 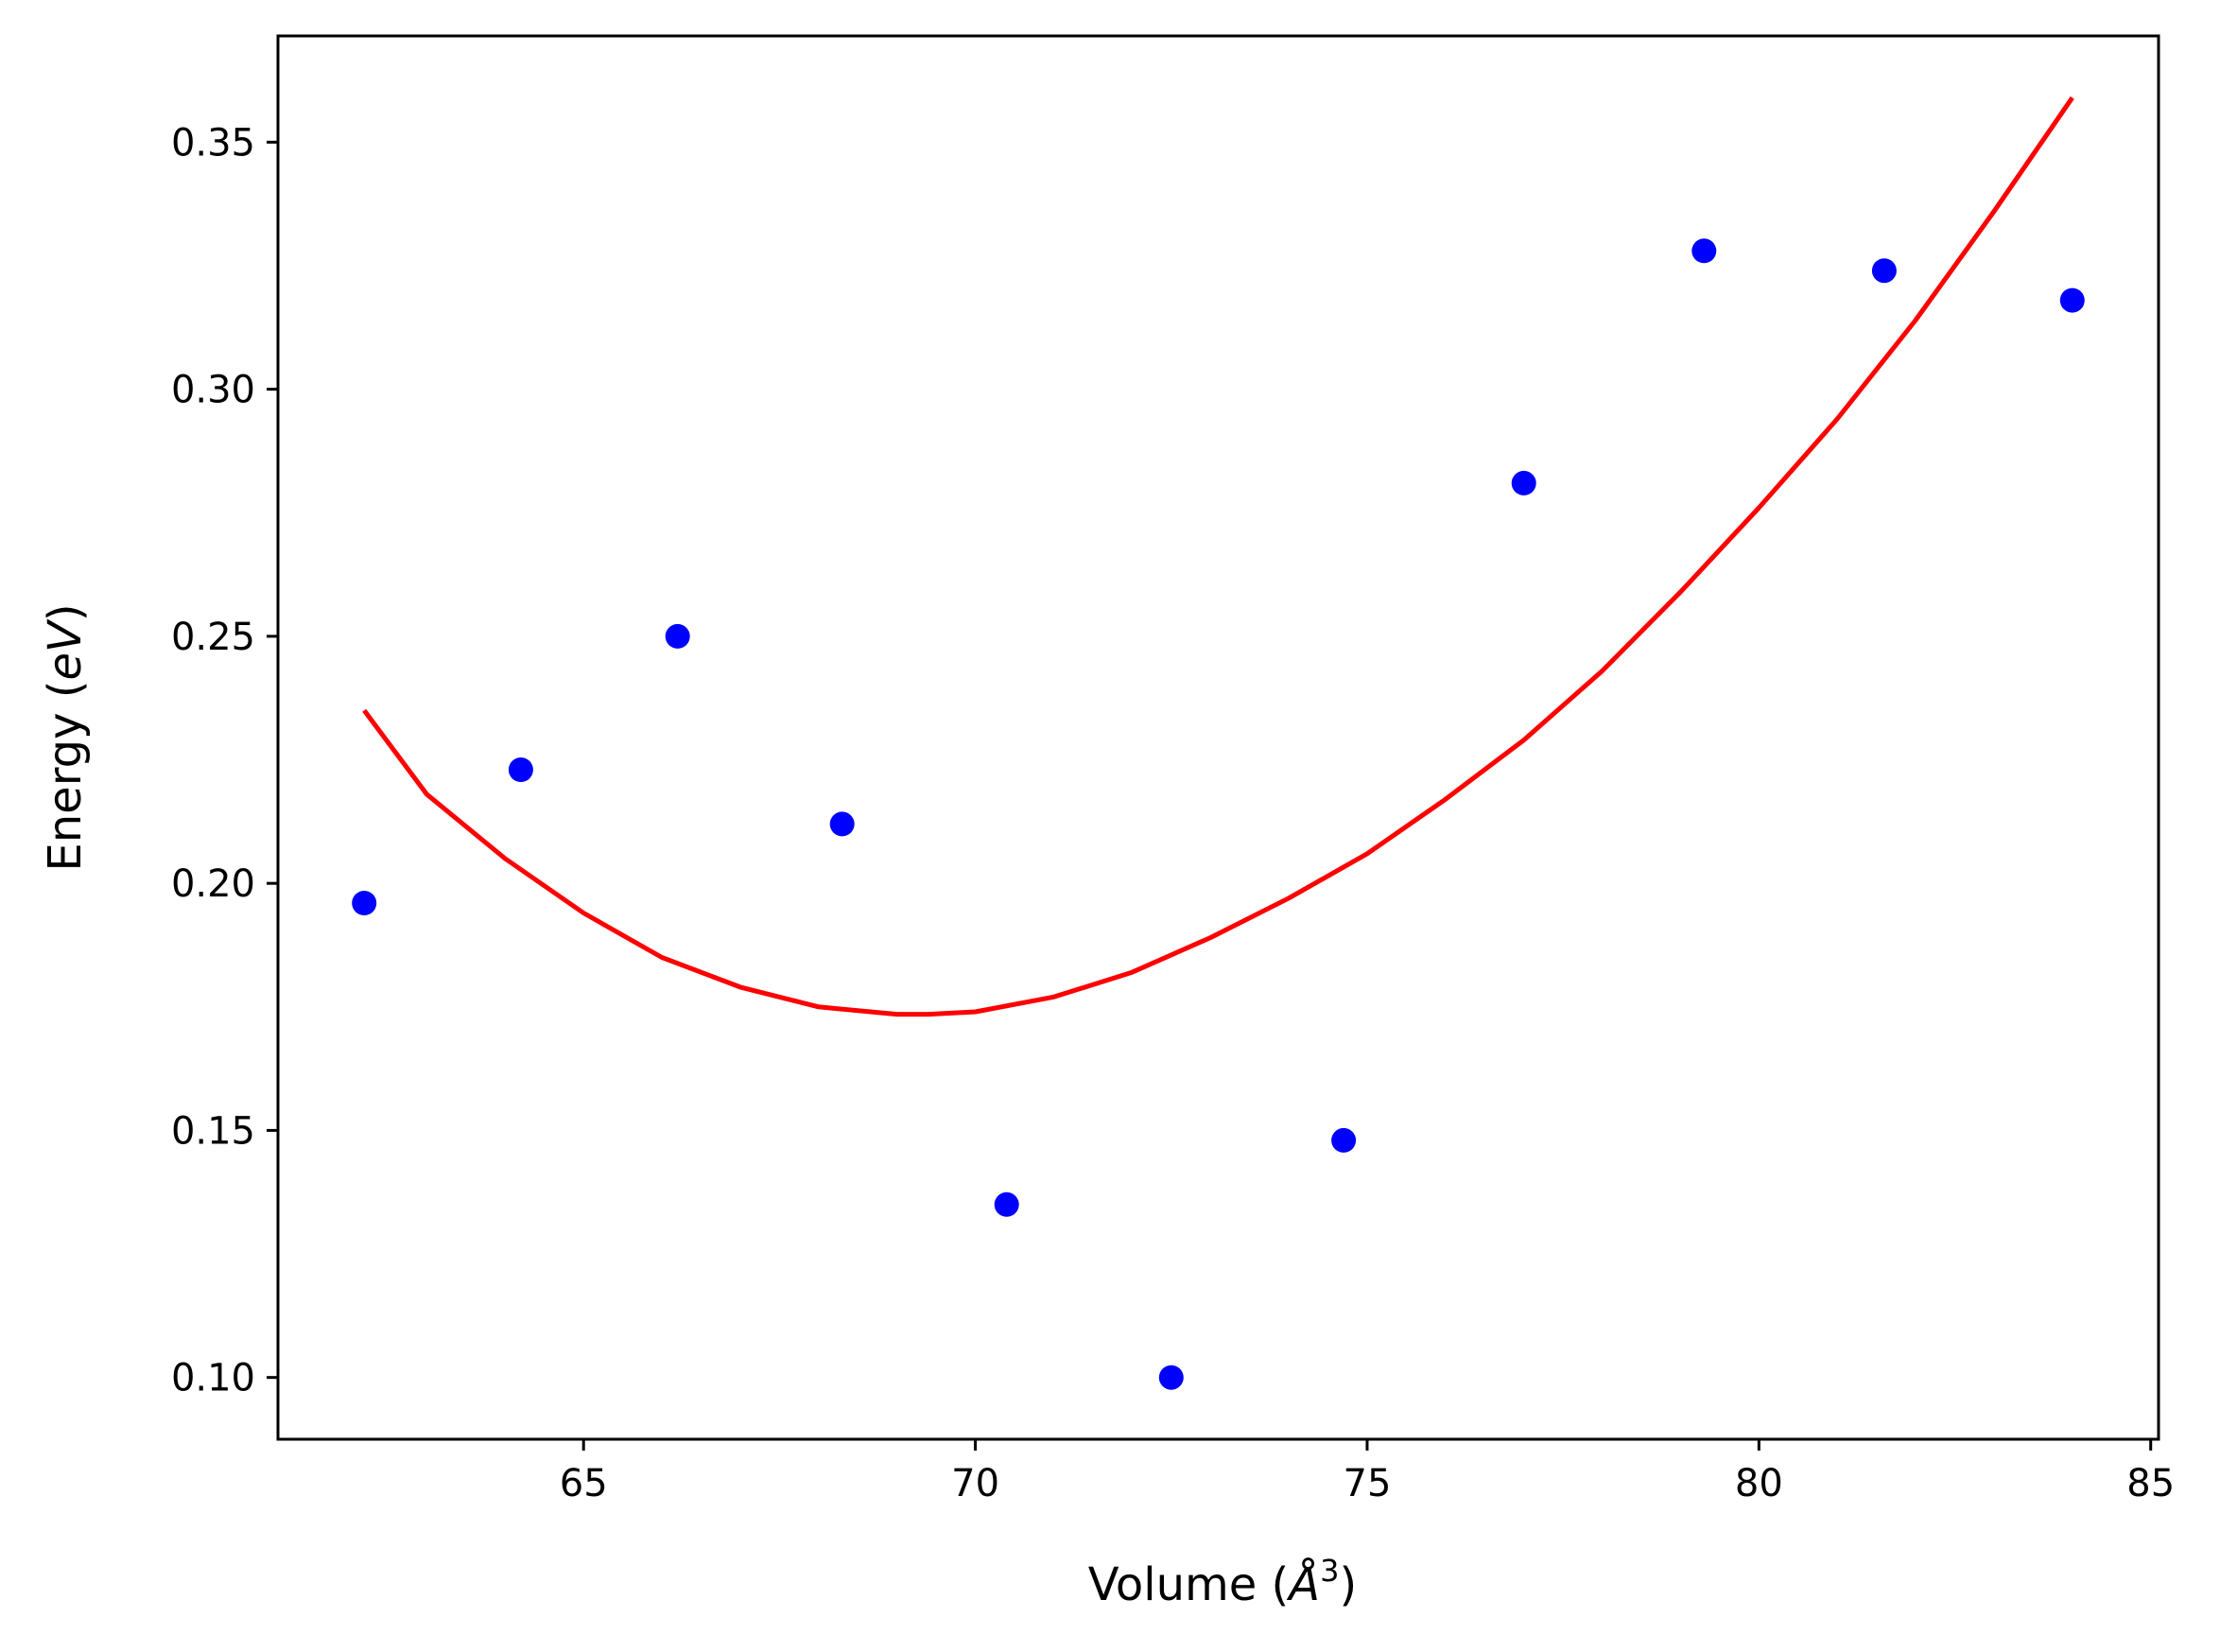 What do you see at coordinates (213, 1379) in the screenshot?
I see `y-tick-label: 0.10` at bounding box center [213, 1379].